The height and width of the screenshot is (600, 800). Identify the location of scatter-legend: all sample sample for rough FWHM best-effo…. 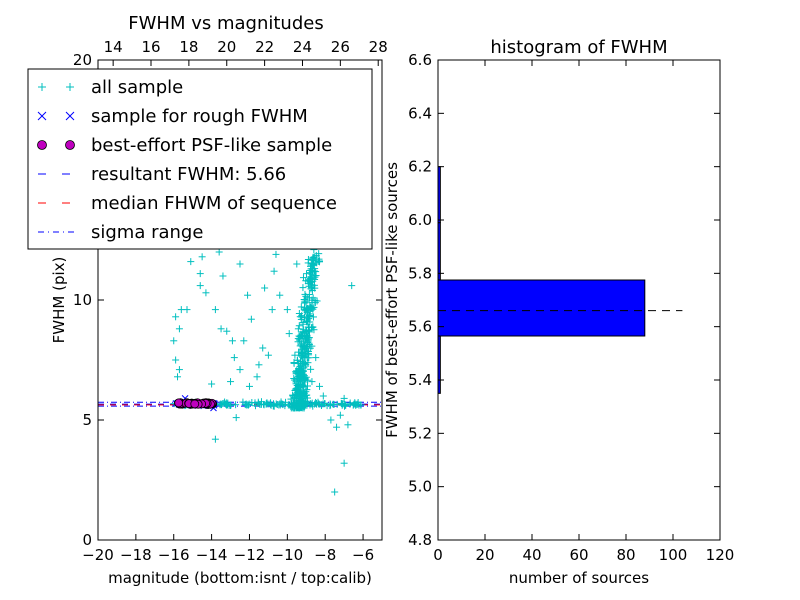
(200, 159).